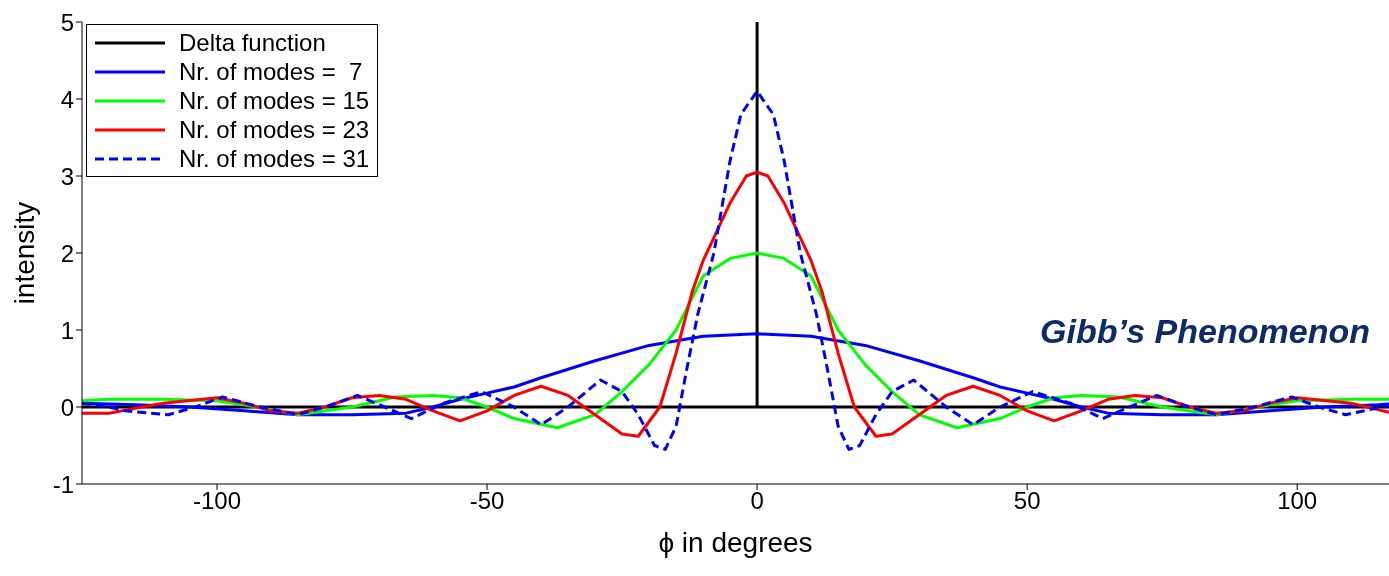  I want to click on y-tick-label: 4, so click(67, 99).